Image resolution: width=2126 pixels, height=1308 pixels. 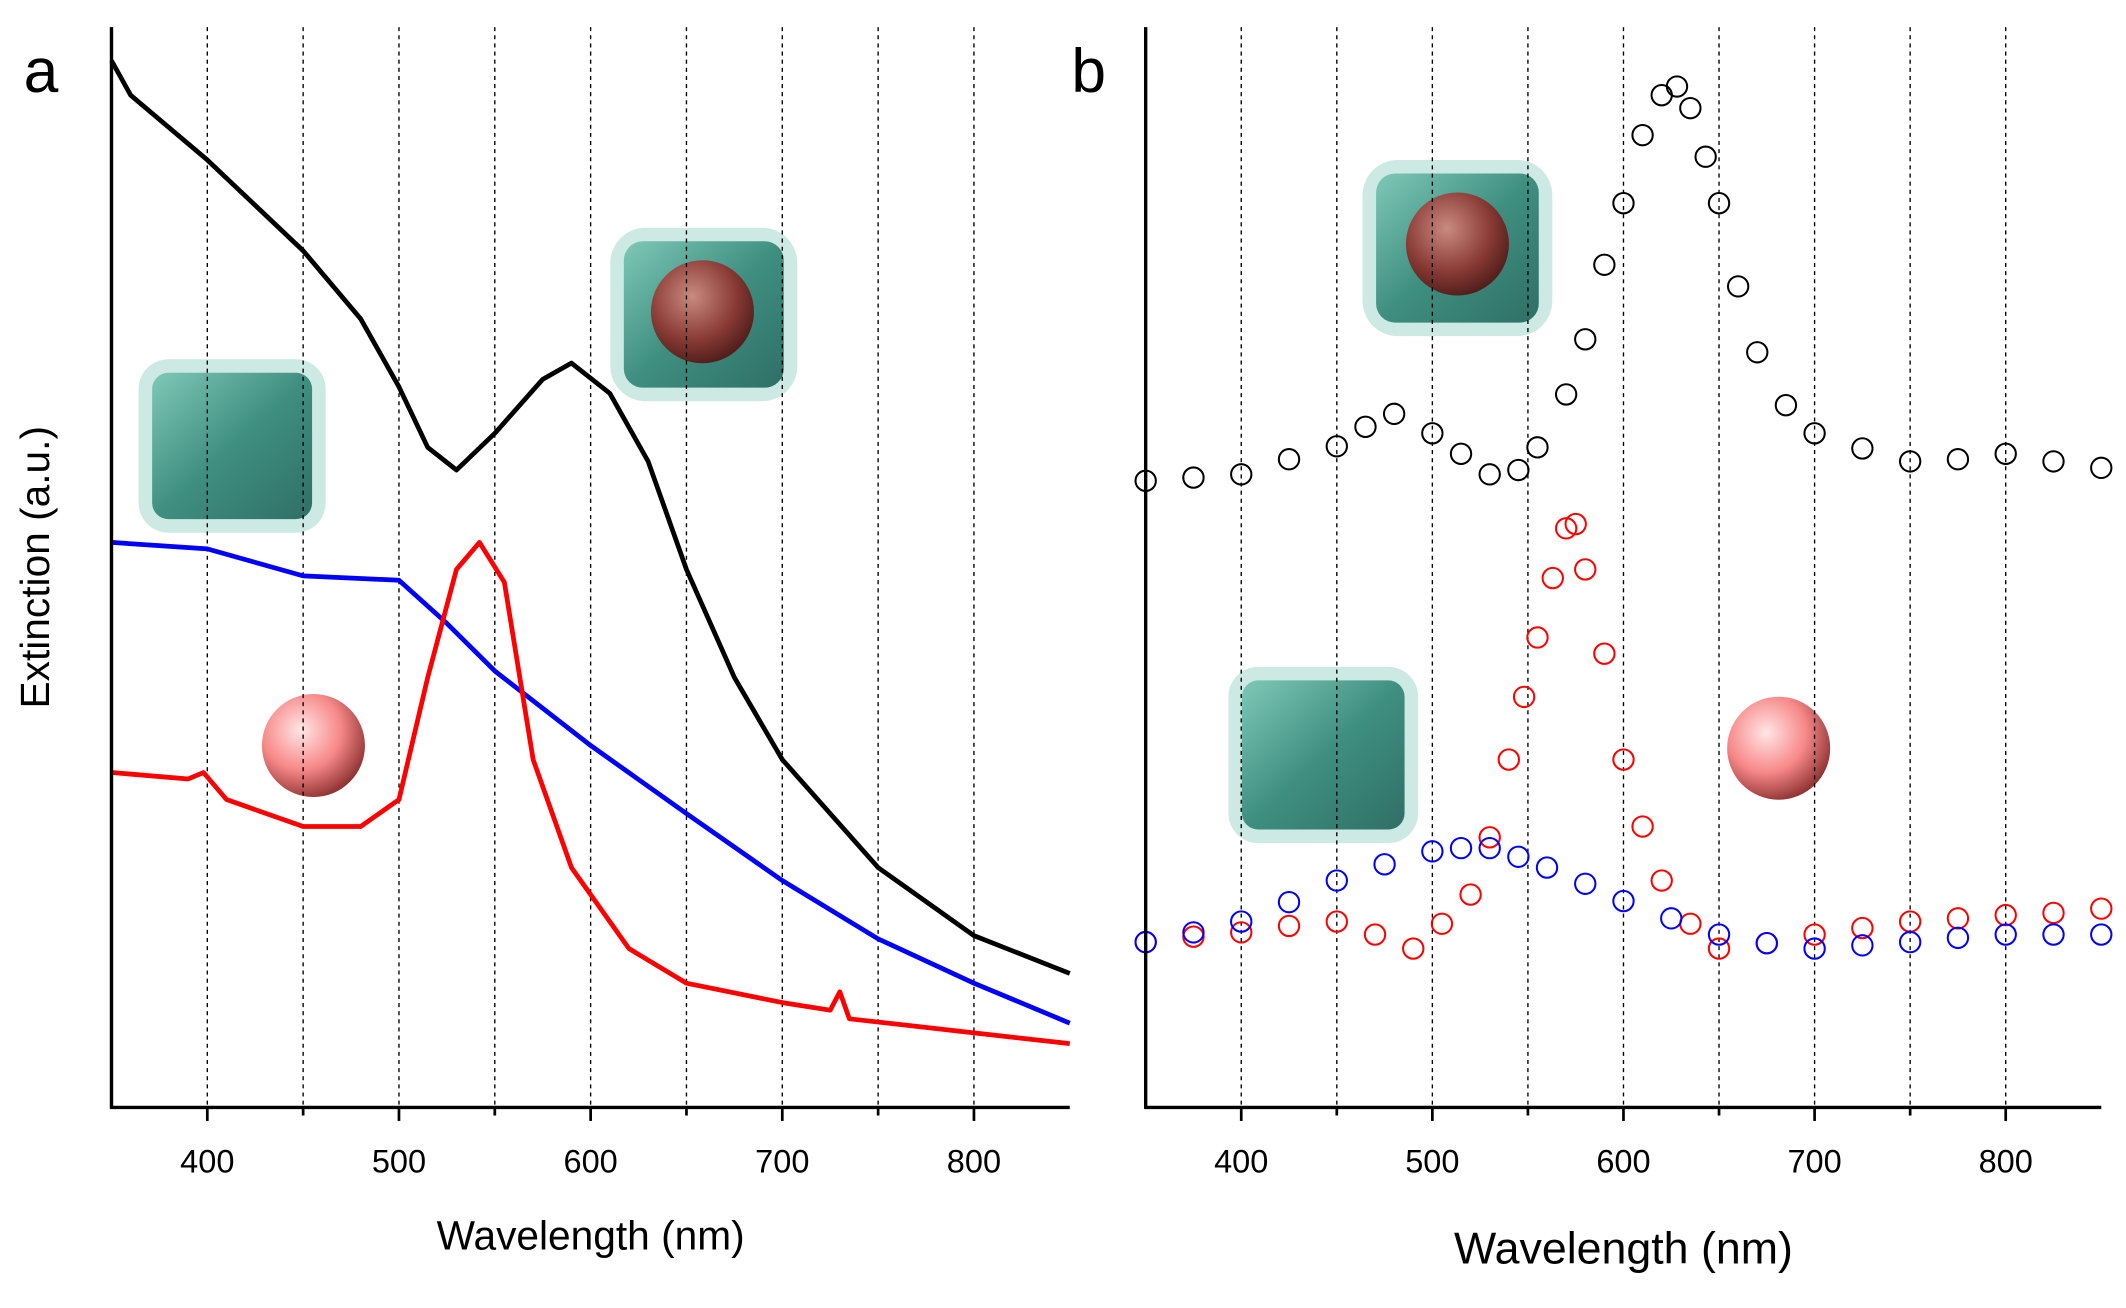 I want to click on icon-cube-b, so click(x=1323, y=755).